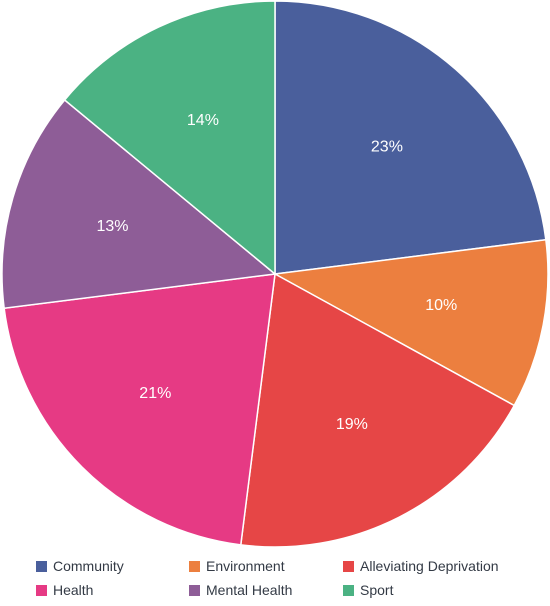  I want to click on legend-item-health: Health, so click(64, 590).